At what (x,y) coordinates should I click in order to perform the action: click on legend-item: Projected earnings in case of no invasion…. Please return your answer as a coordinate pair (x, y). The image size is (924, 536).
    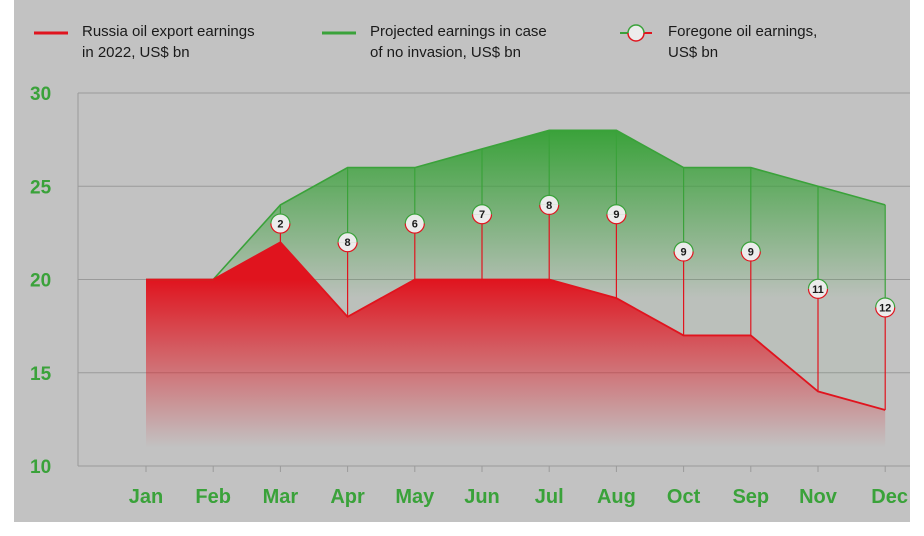
    Looking at the image, I should click on (434, 42).